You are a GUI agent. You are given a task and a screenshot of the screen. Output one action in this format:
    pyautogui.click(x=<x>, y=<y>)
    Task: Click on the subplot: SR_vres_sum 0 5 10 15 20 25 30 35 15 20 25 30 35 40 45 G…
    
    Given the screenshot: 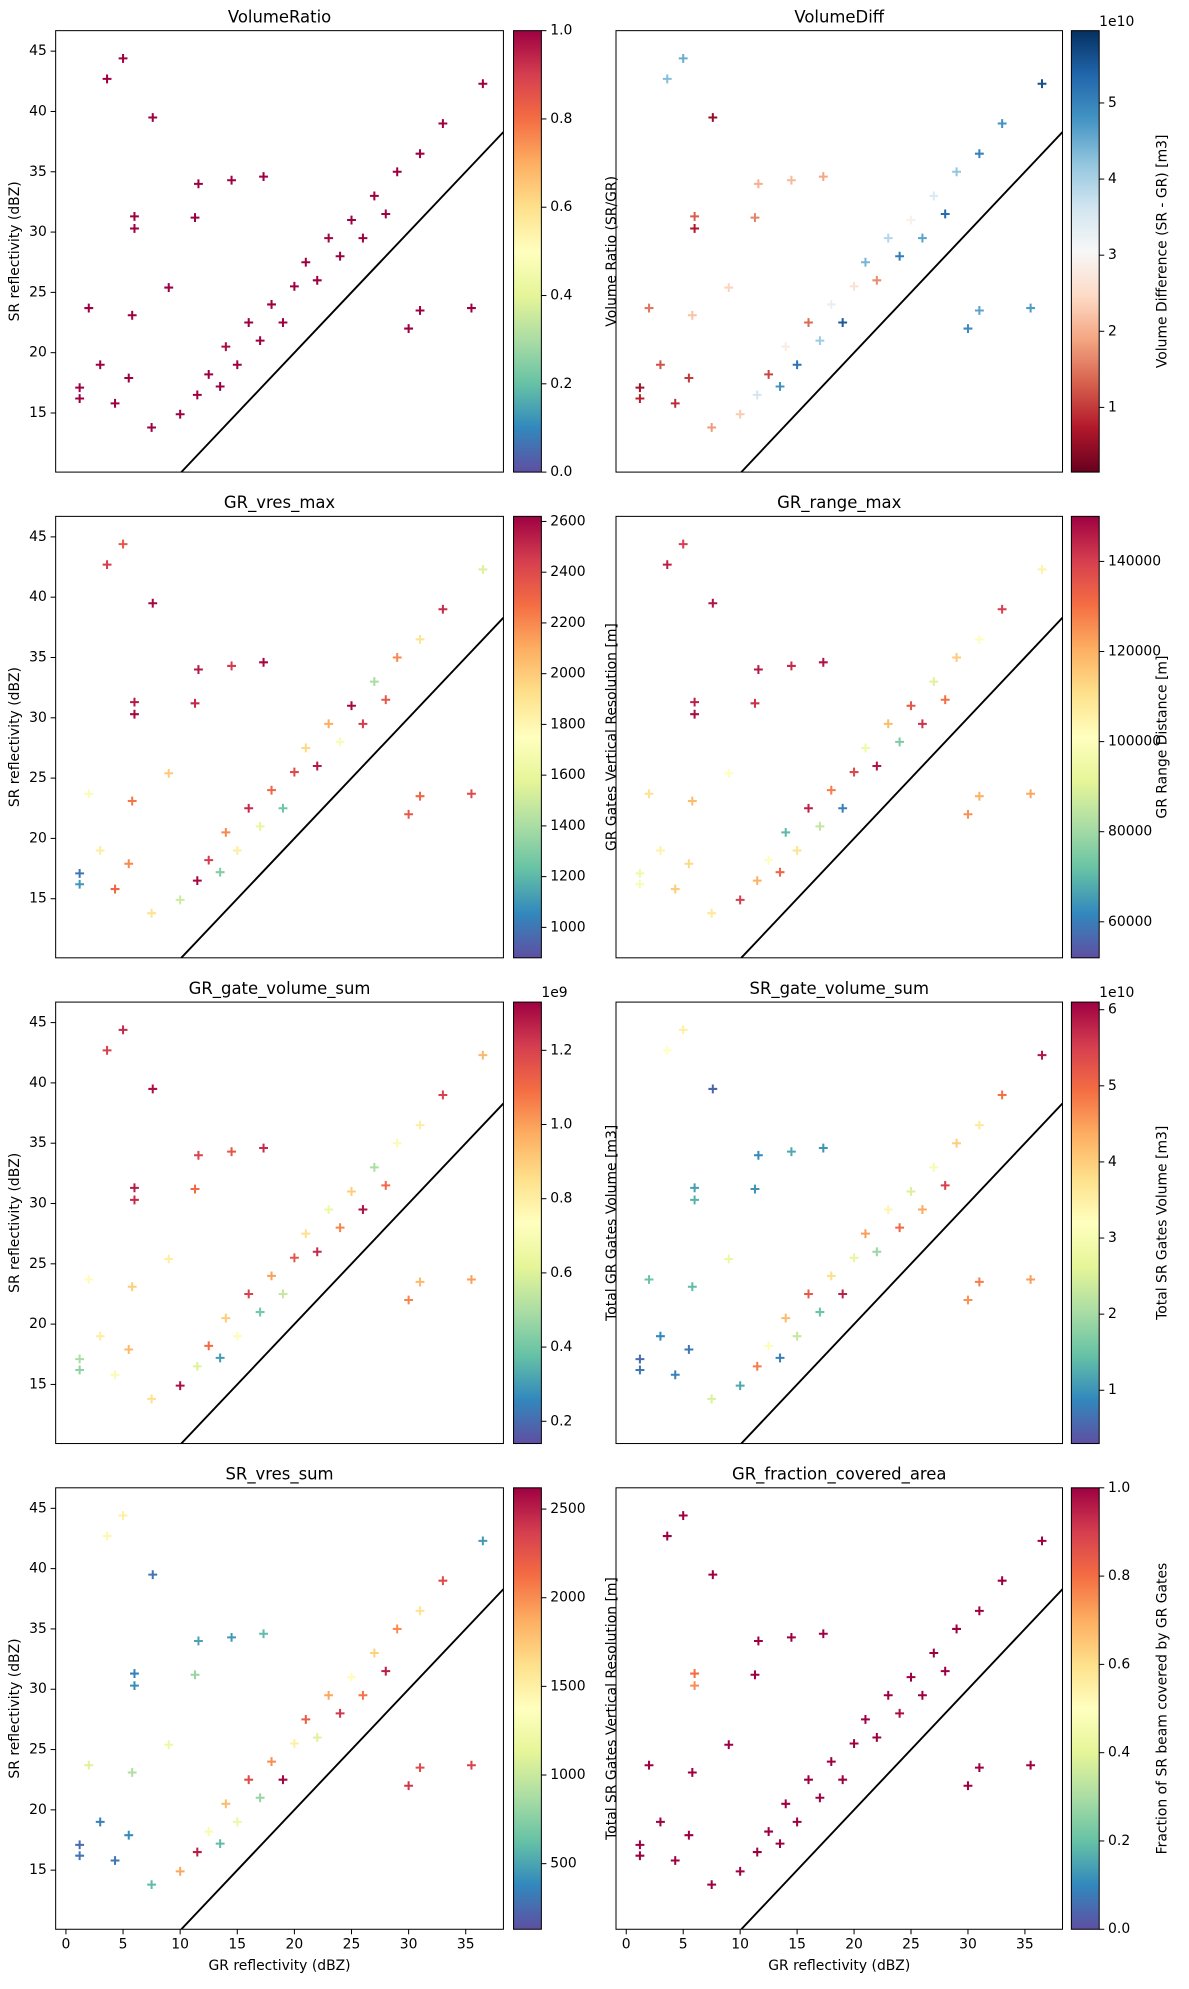 What is the action you would take?
    pyautogui.click(x=313, y=1719)
    